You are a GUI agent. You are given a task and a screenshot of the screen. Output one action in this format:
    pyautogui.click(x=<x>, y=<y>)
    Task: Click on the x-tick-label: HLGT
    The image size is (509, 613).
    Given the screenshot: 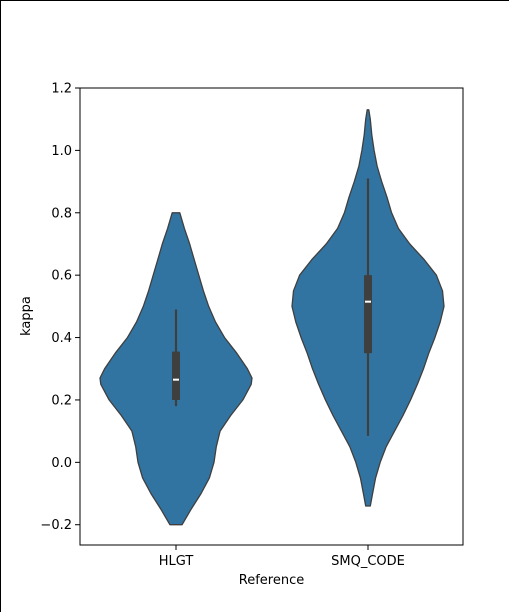 What is the action you would take?
    pyautogui.click(x=176, y=561)
    